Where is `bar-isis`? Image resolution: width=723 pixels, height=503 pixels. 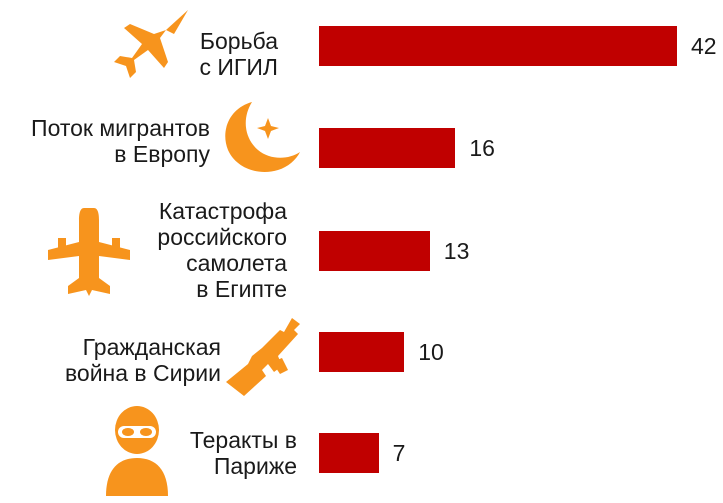
bar-isis is located at coordinates (498, 46).